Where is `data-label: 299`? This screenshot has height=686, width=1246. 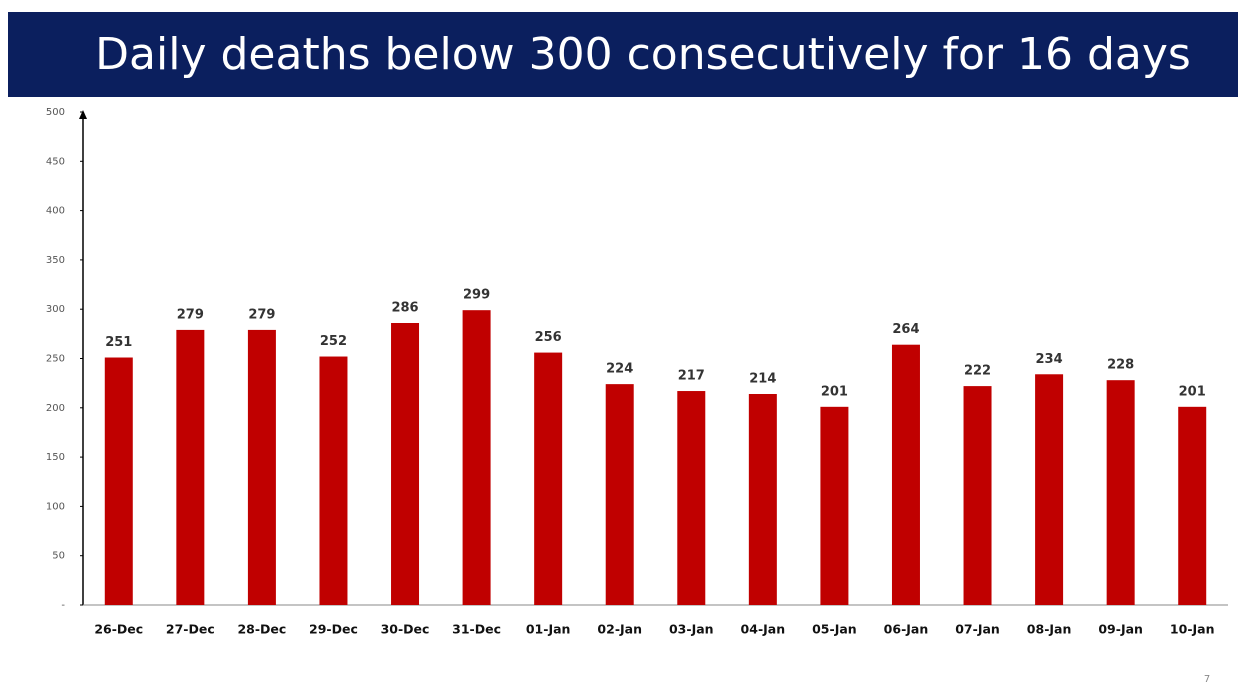
data-label: 299 is located at coordinates (476, 295).